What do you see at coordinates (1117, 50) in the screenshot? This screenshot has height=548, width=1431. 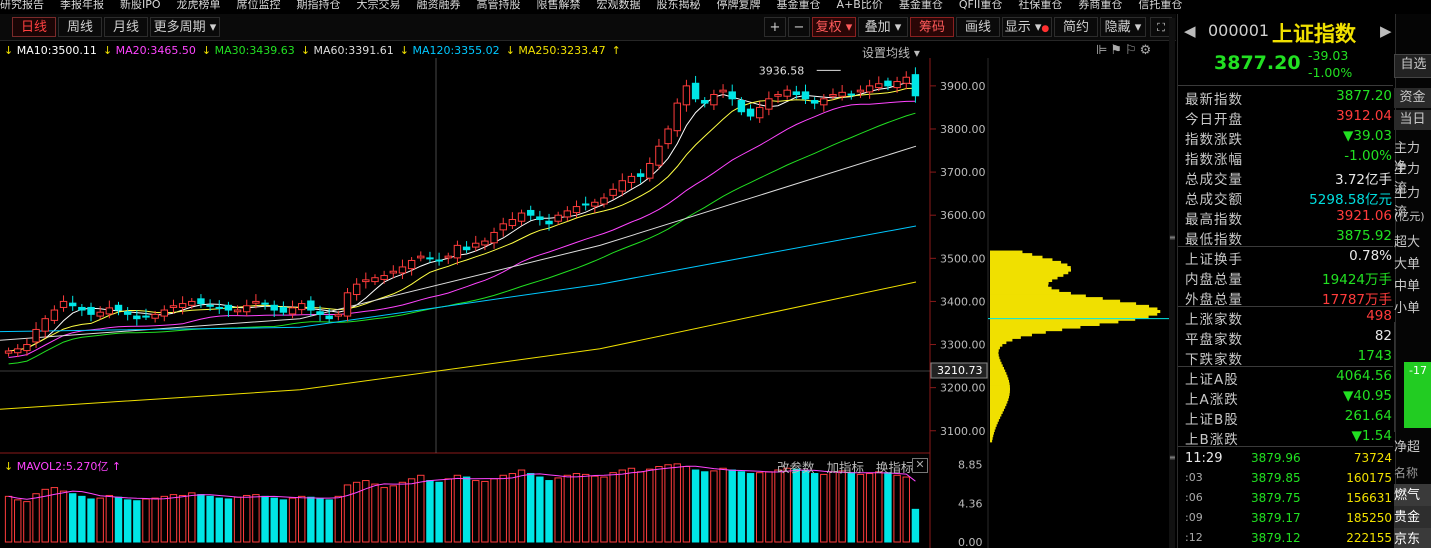 I see `flag-icon: ⚑` at bounding box center [1117, 50].